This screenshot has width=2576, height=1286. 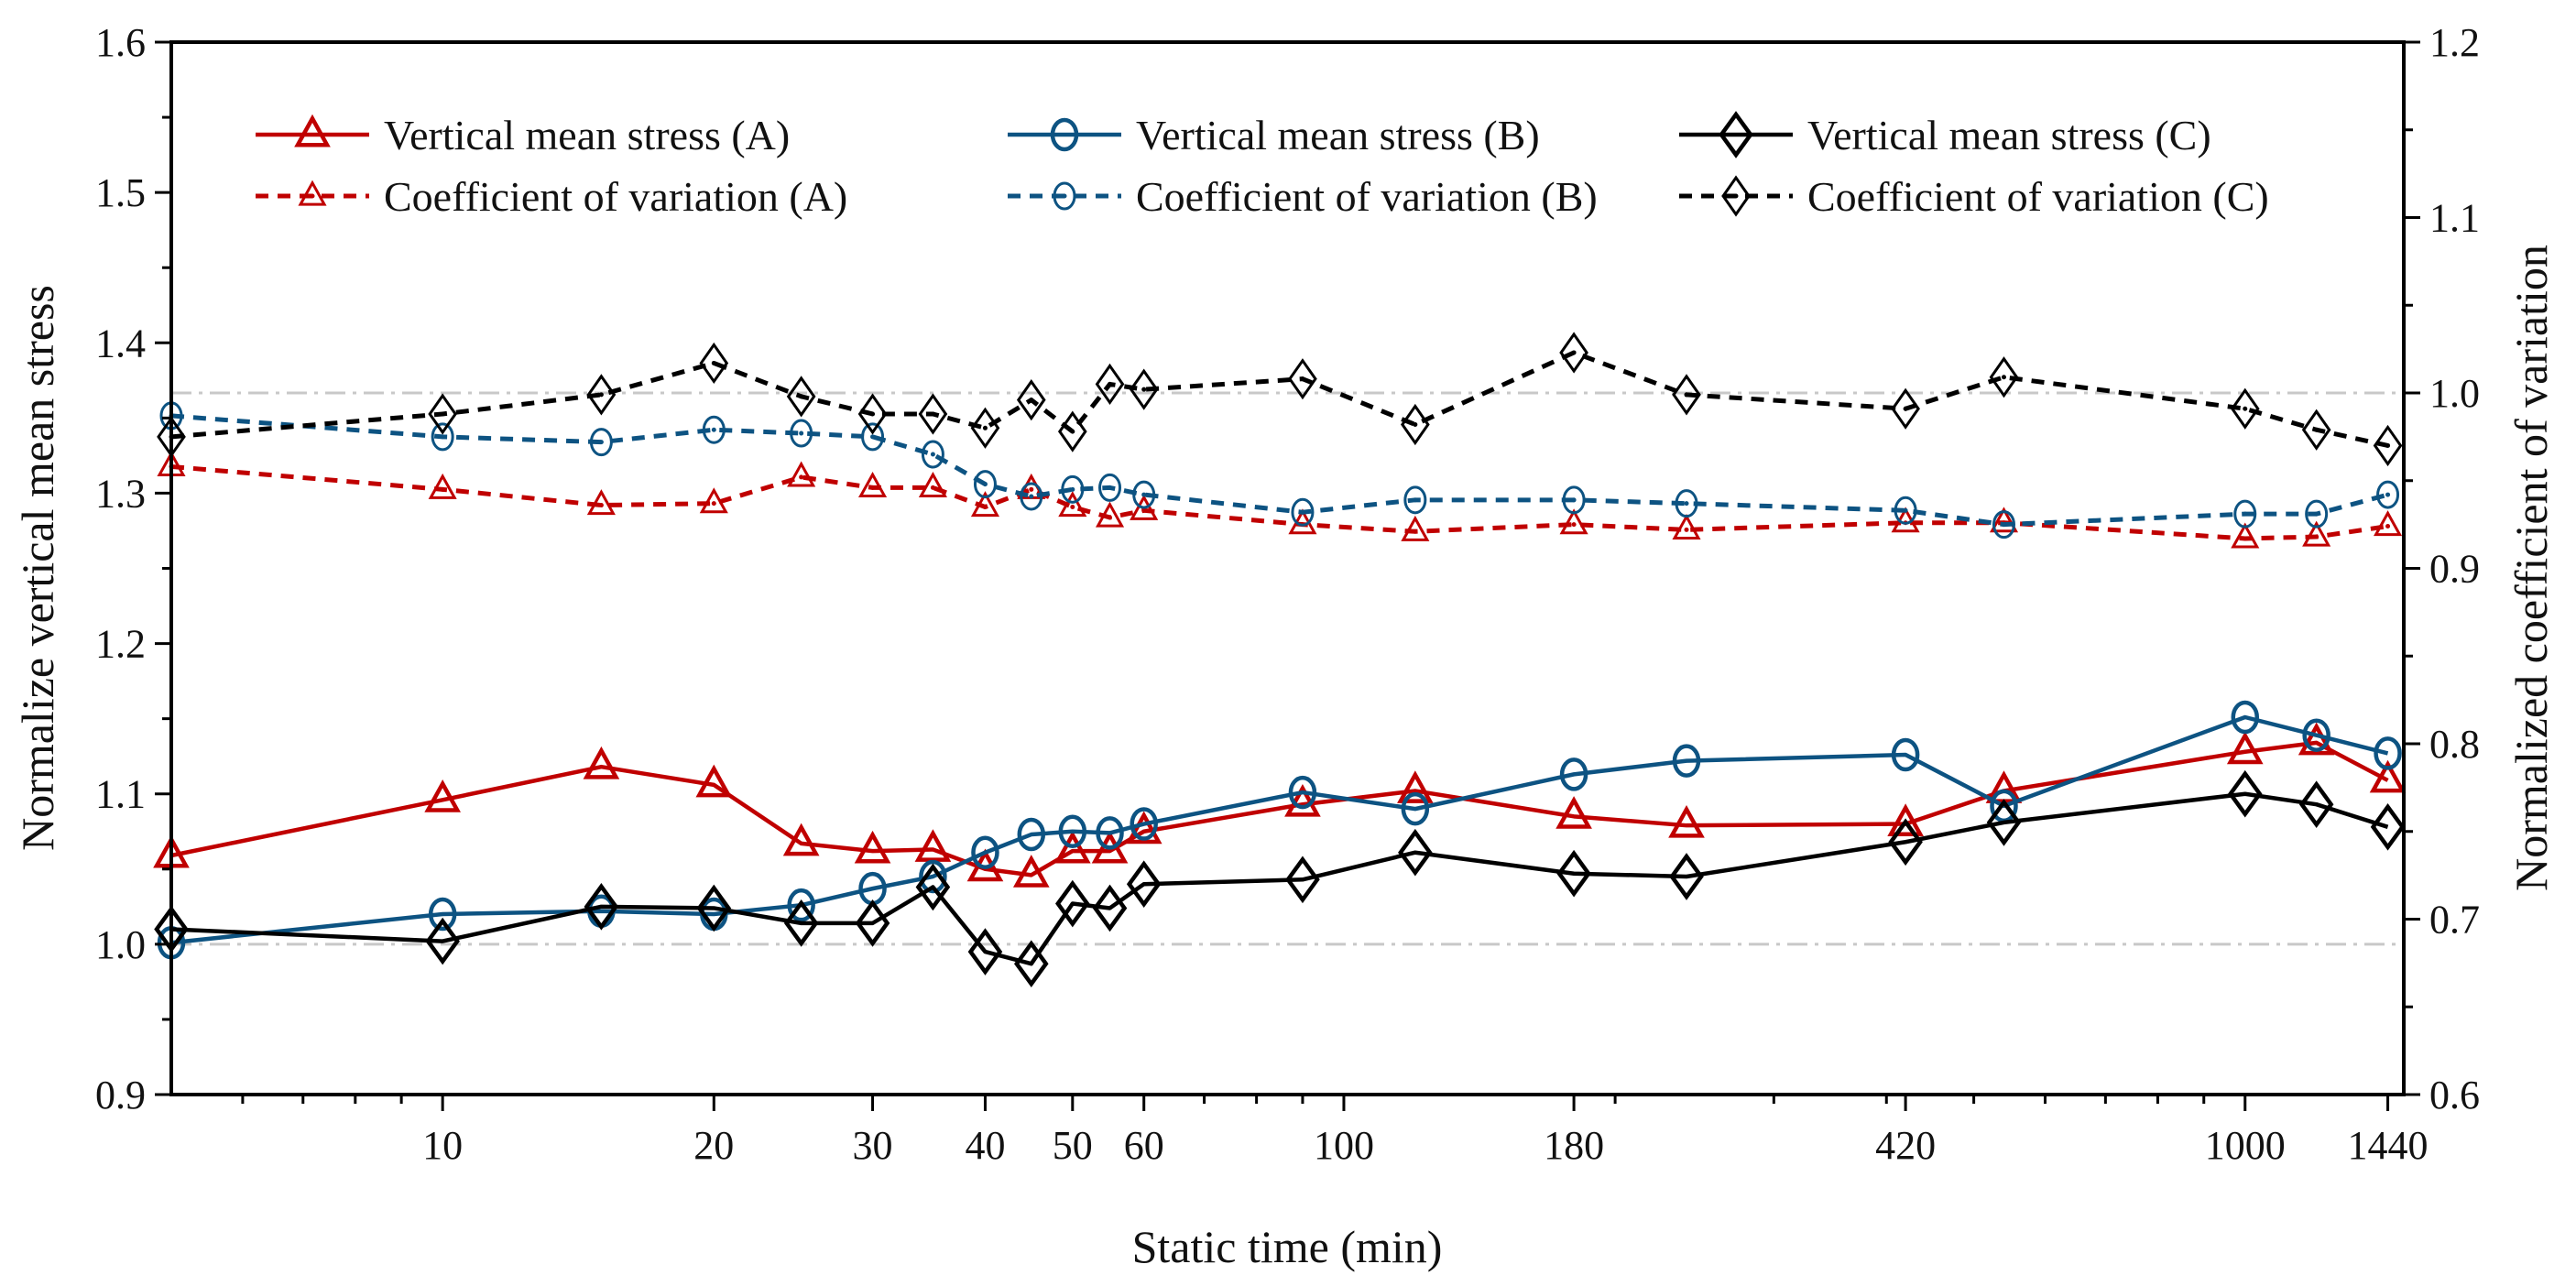 I want to click on y-tick-label: 1.1, so click(x=121, y=794).